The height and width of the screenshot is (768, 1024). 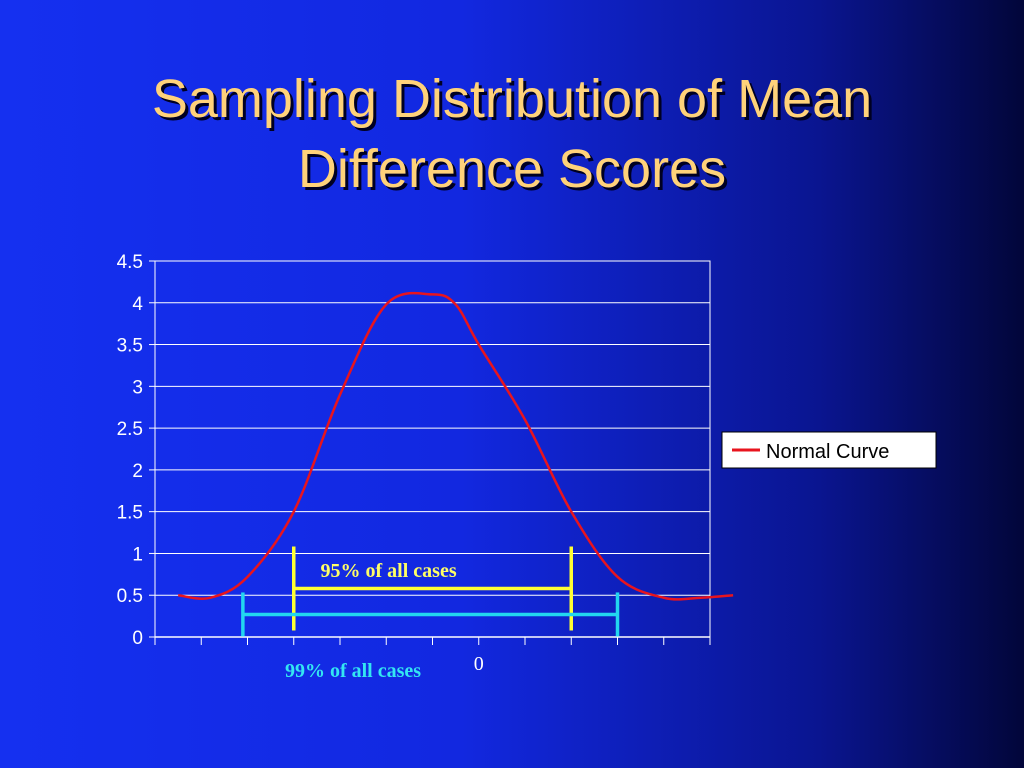 What do you see at coordinates (130, 262) in the screenshot?
I see `y-tick-label: 4.5` at bounding box center [130, 262].